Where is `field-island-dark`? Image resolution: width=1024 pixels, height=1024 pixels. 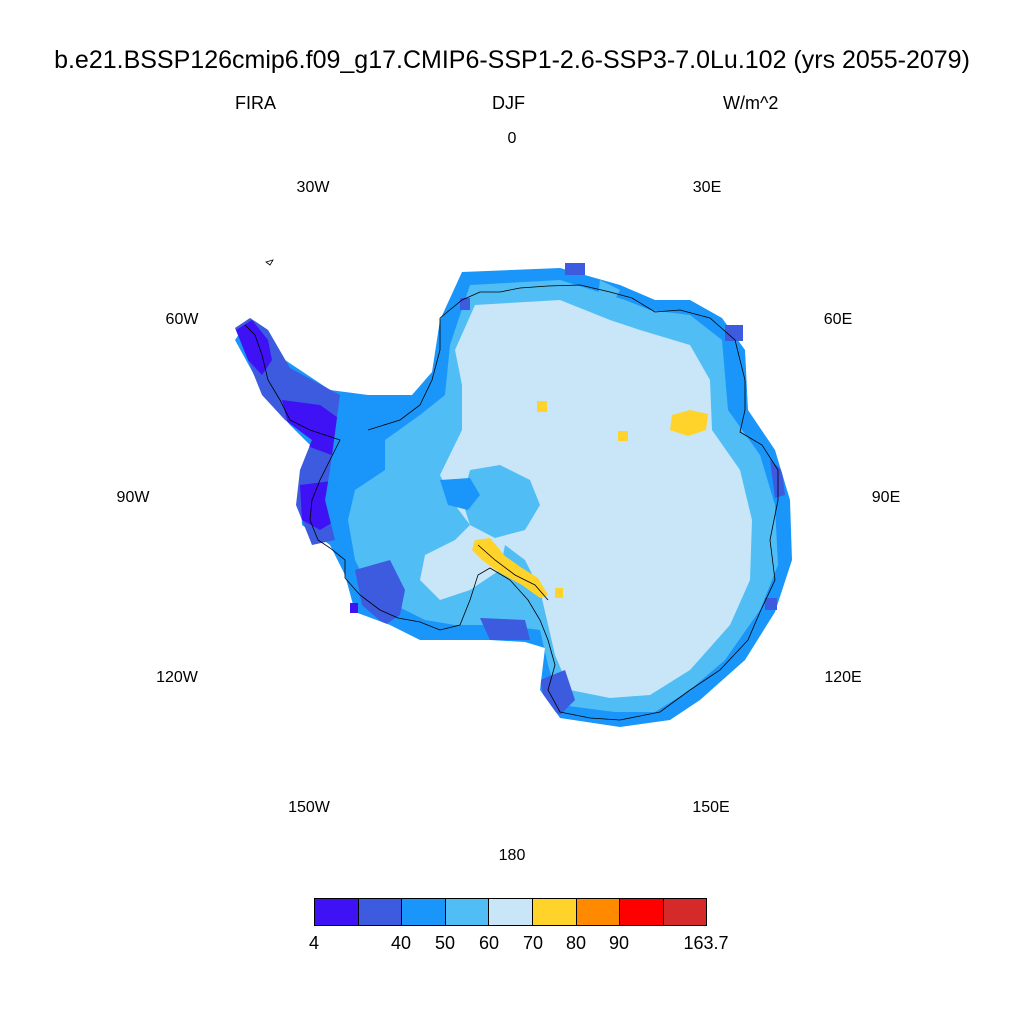 field-island-dark is located at coordinates (354, 608).